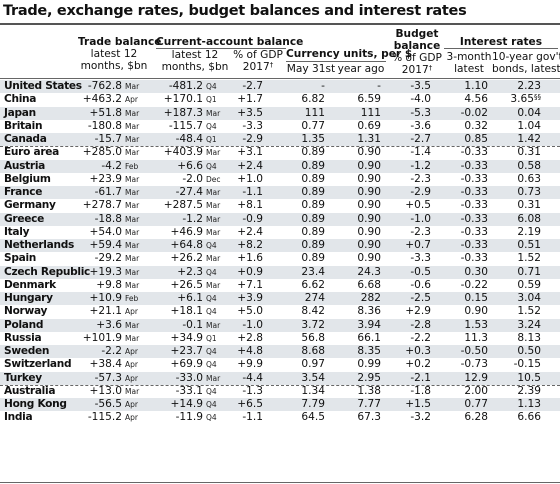  What do you see at coordinates (474, 258) in the screenshot?
I see `cell-value: -0.33` at bounding box center [474, 258].